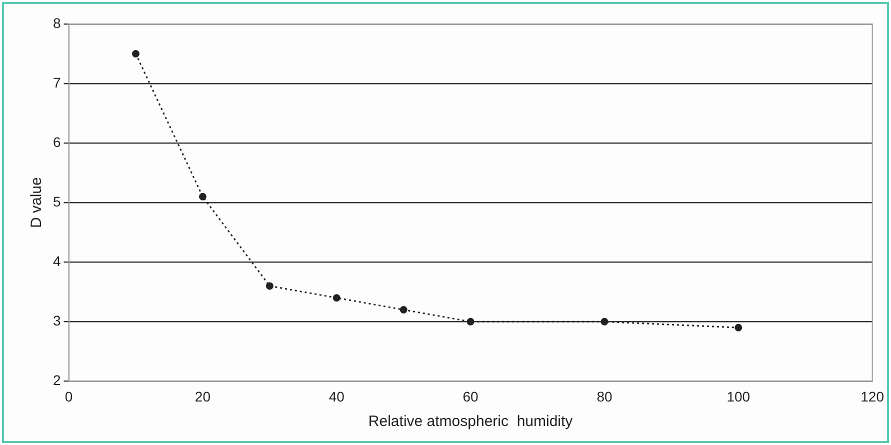  Describe the element at coordinates (56, 22) in the screenshot. I see `y-tick-label: 8` at that location.